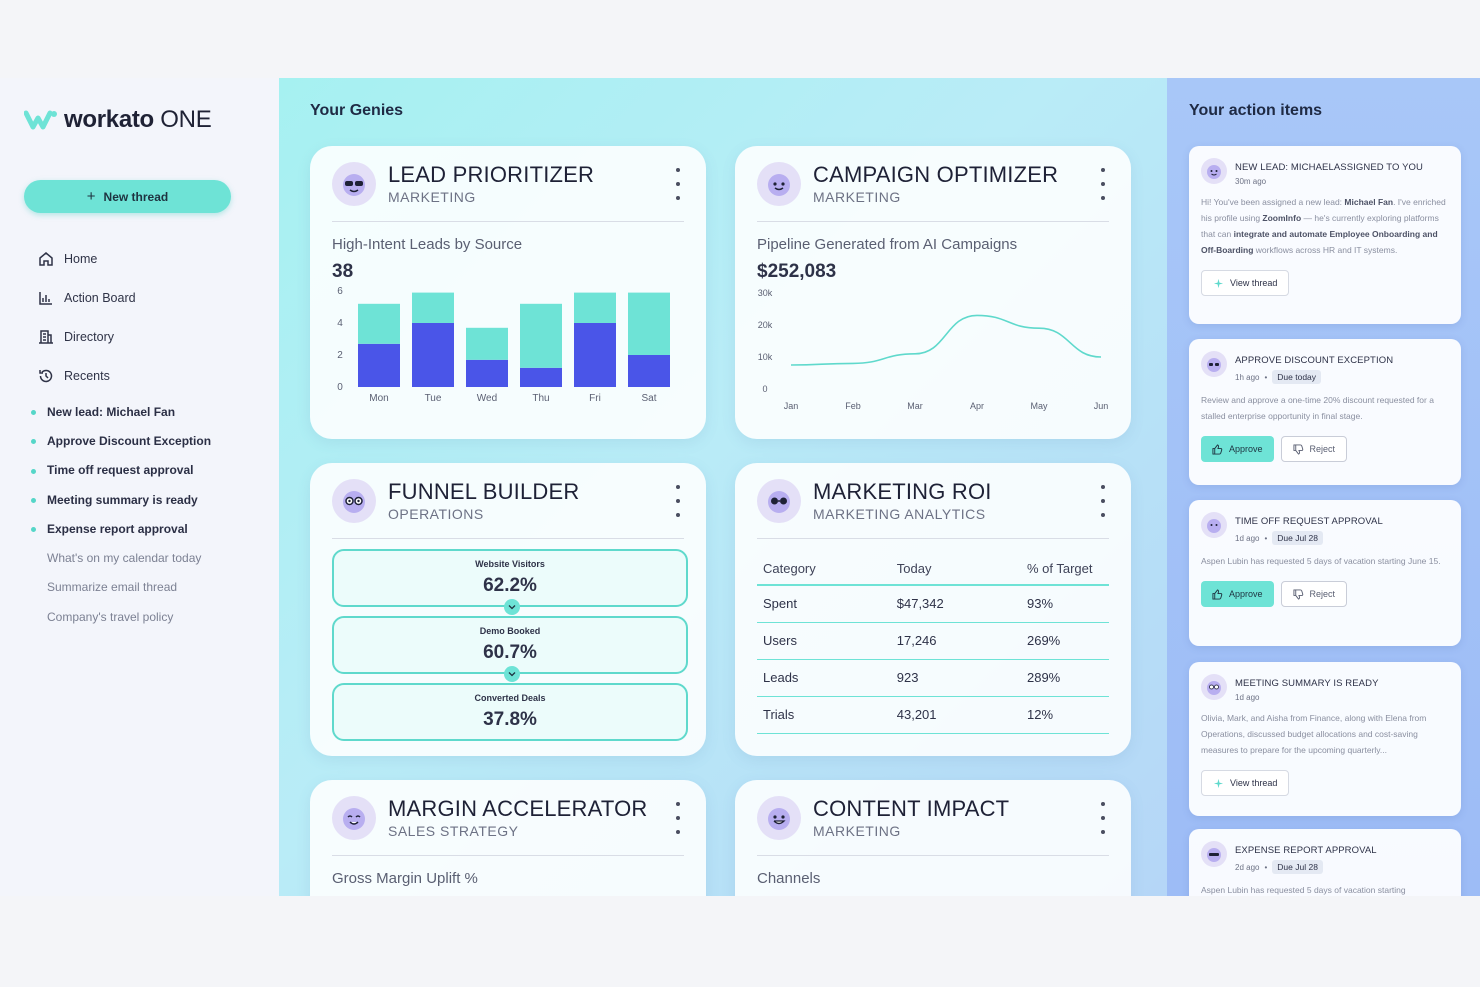 The width and height of the screenshot is (1480, 987). Describe the element at coordinates (510, 712) in the screenshot. I see `funnel-stage: Converted Deals 37.8%` at that location.